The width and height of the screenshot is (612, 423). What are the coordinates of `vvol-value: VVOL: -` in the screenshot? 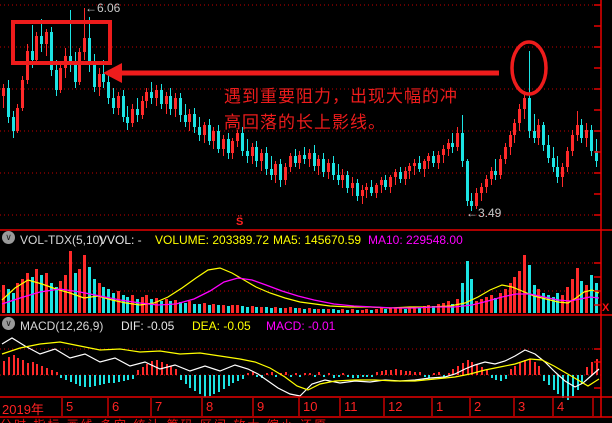 It's located at (120, 240).